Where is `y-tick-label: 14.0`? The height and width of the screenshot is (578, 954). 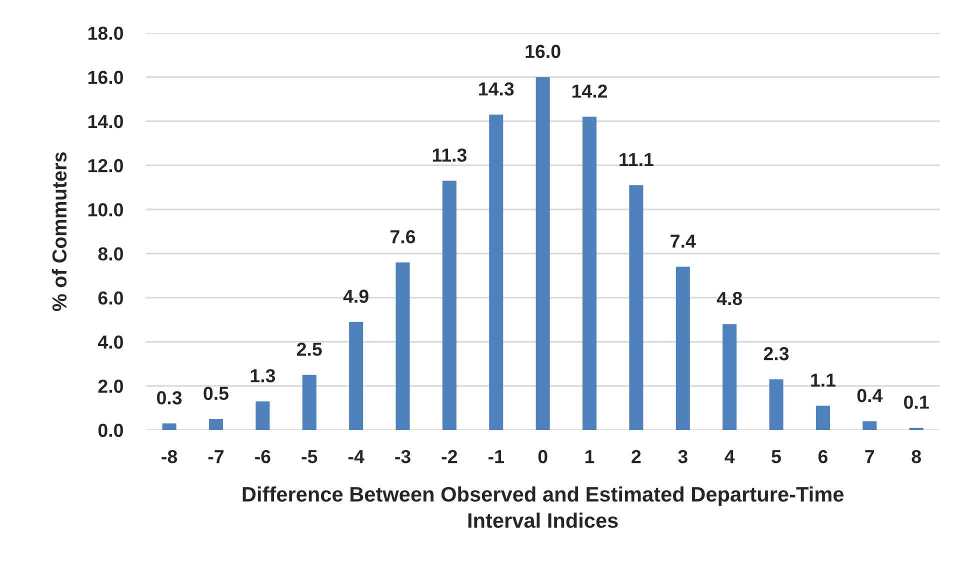 y-tick-label: 14.0 is located at coordinates (105, 121).